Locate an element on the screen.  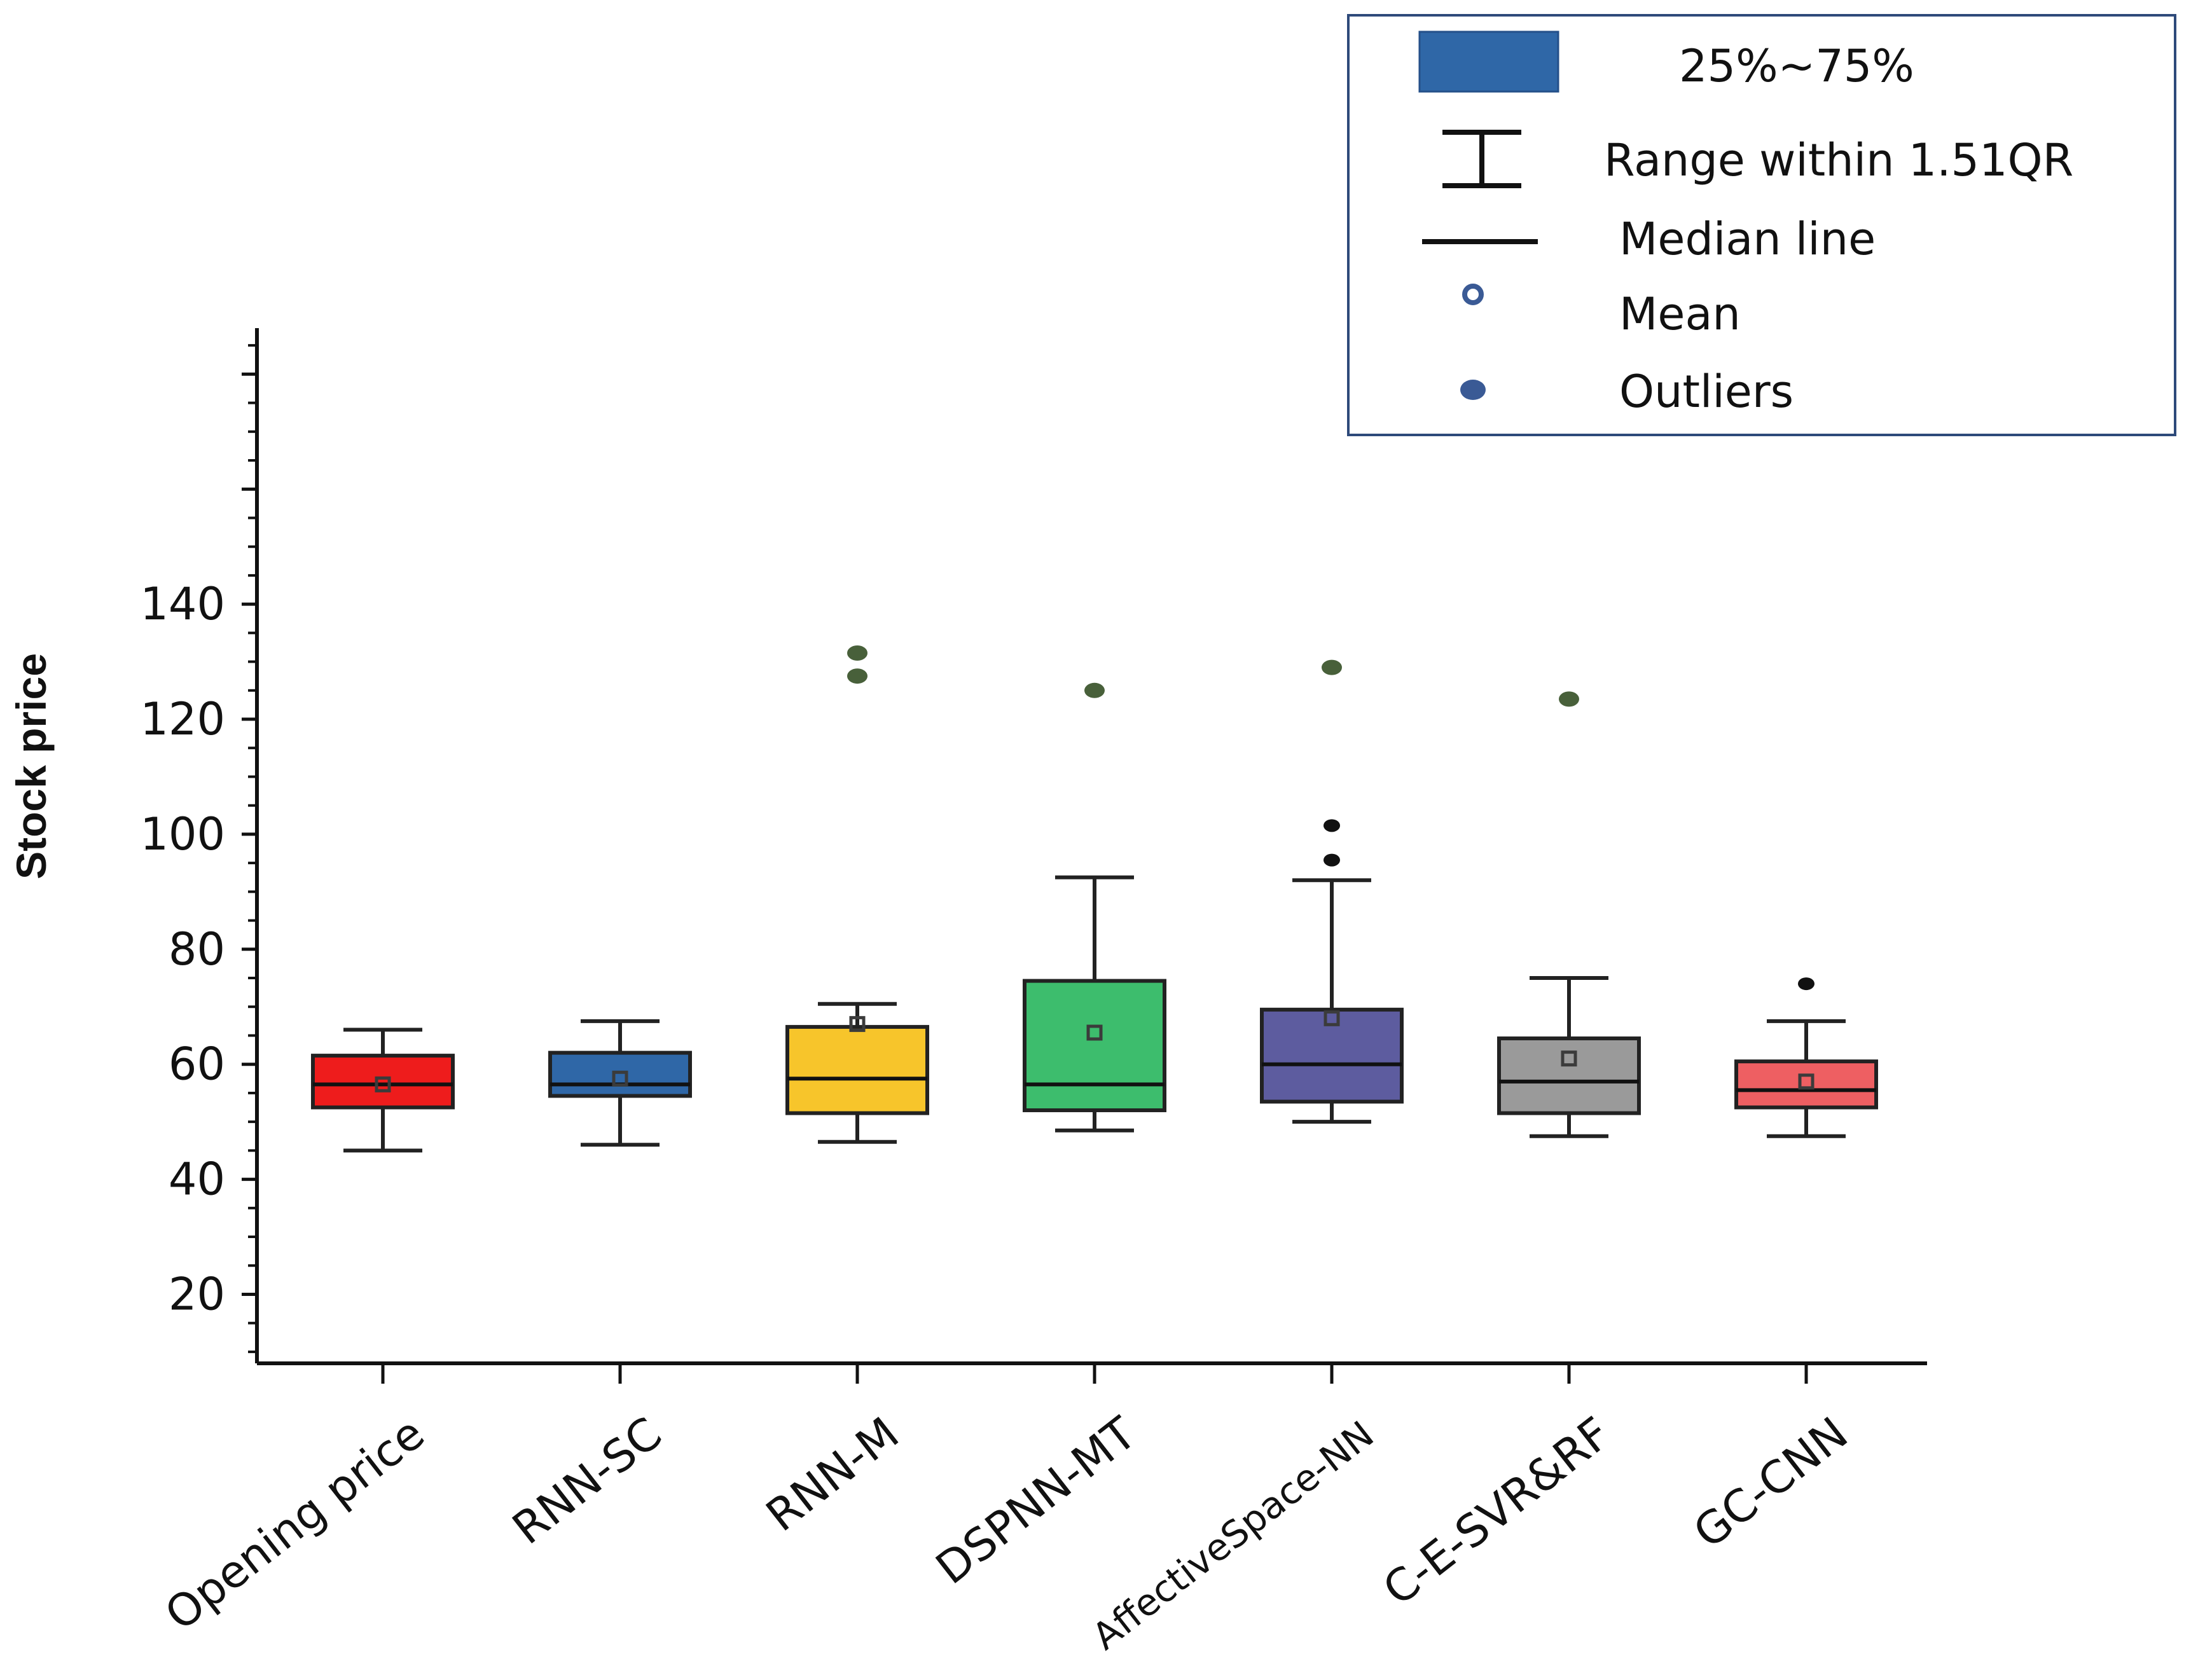
y-tick-label: 40 is located at coordinates (197, 1179).